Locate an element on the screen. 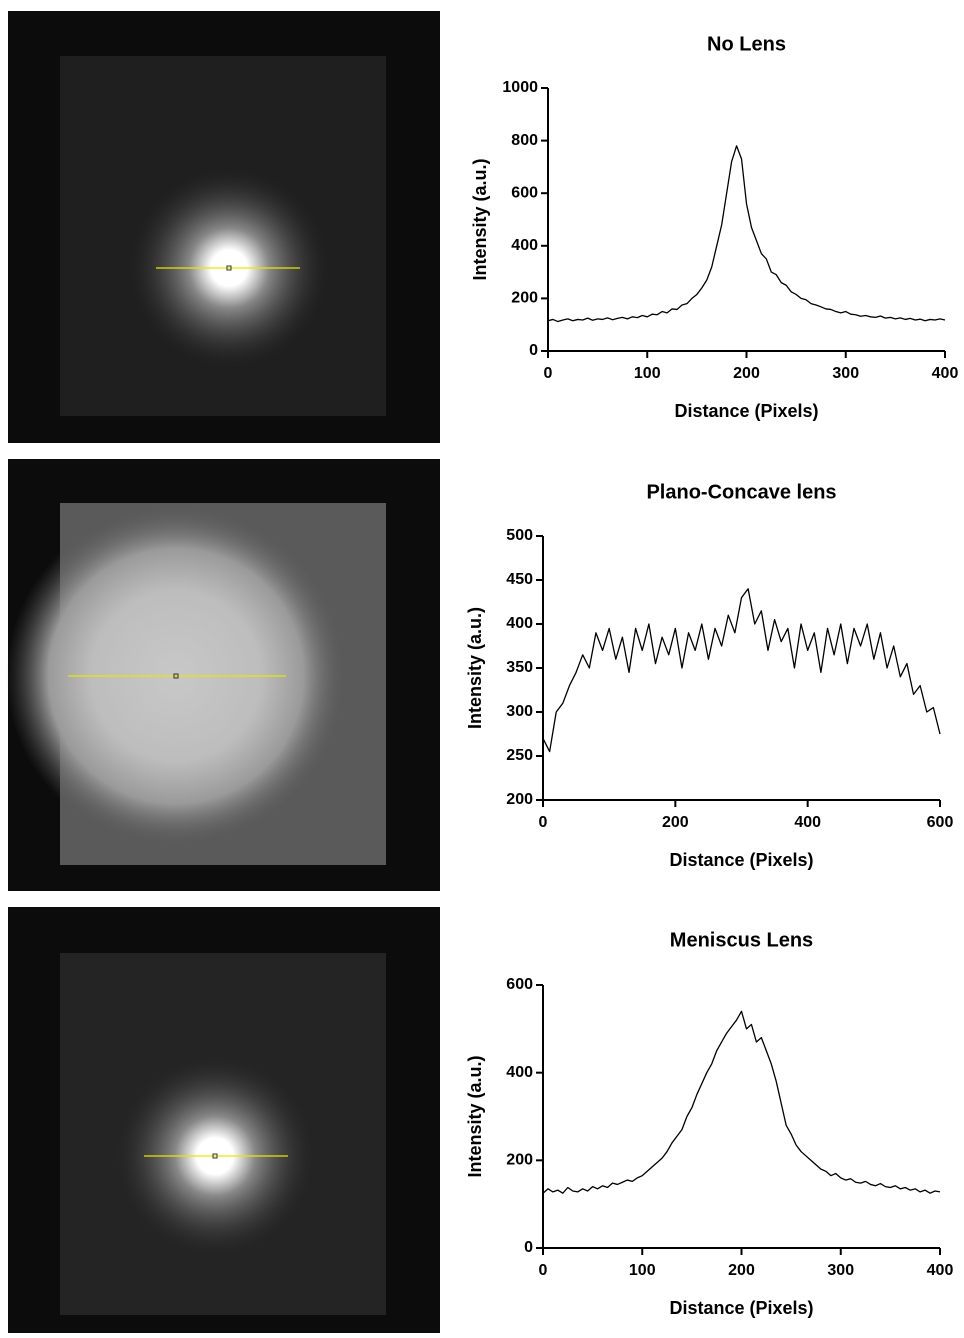 The image size is (964, 1338). y-tick-label: 1000 is located at coordinates (520, 87).